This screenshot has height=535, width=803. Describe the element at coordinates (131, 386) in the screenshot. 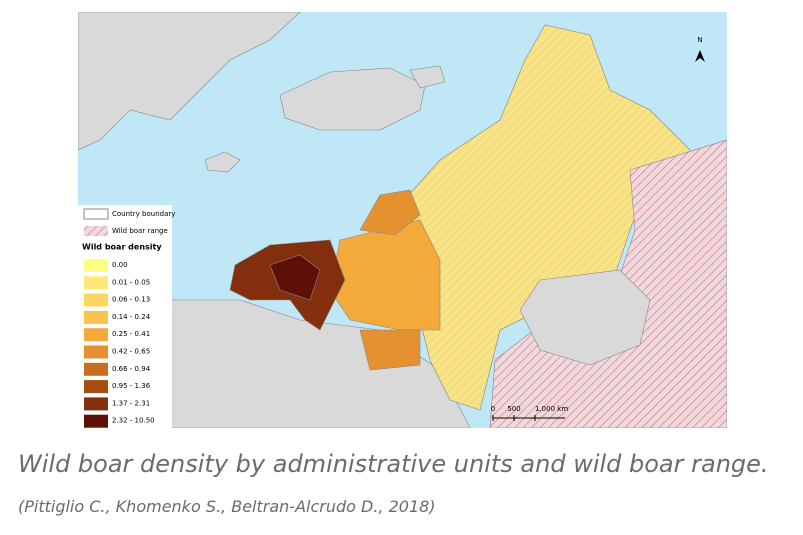

I see `legend-label: 0.95 - 1.36` at that location.